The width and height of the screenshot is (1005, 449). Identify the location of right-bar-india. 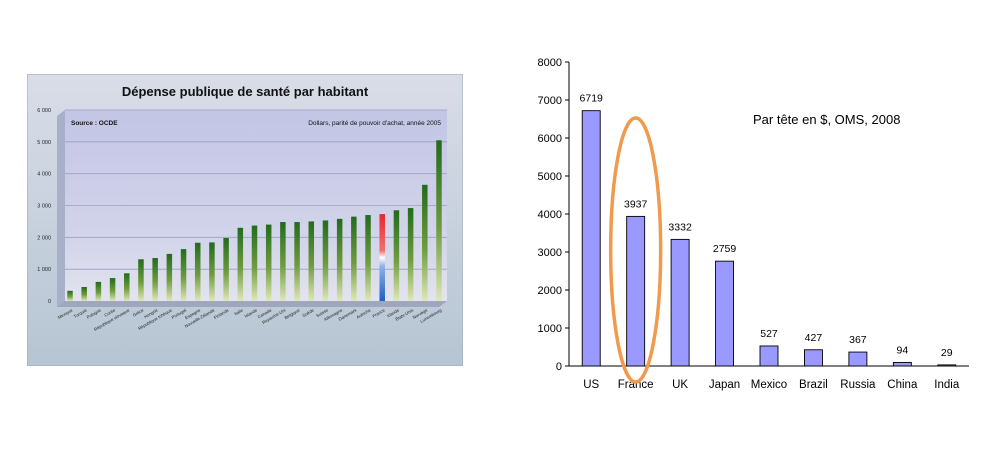
(947, 365).